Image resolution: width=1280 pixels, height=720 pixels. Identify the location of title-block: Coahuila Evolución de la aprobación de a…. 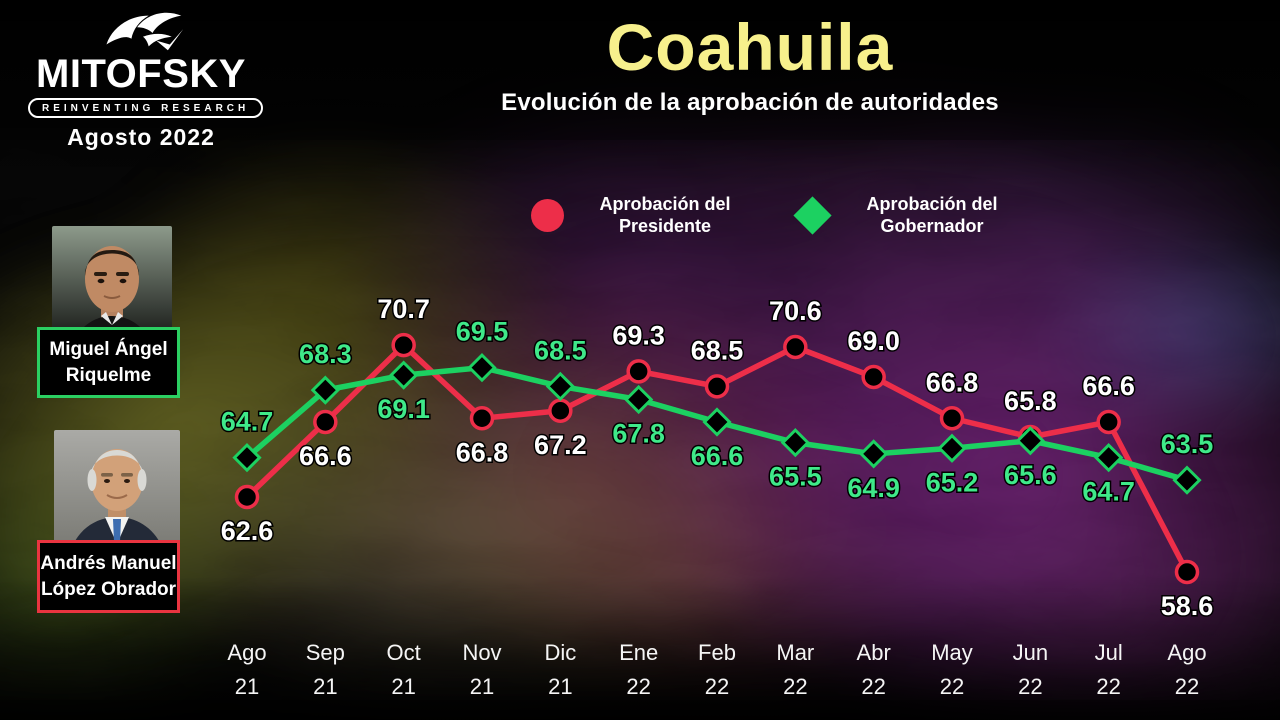
(750, 65).